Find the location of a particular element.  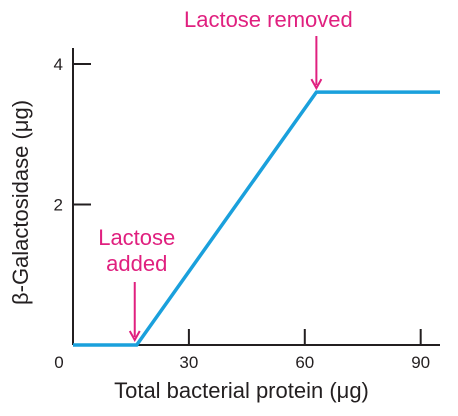

annotation-lactose-added: Lactose added is located at coordinates (136, 250).